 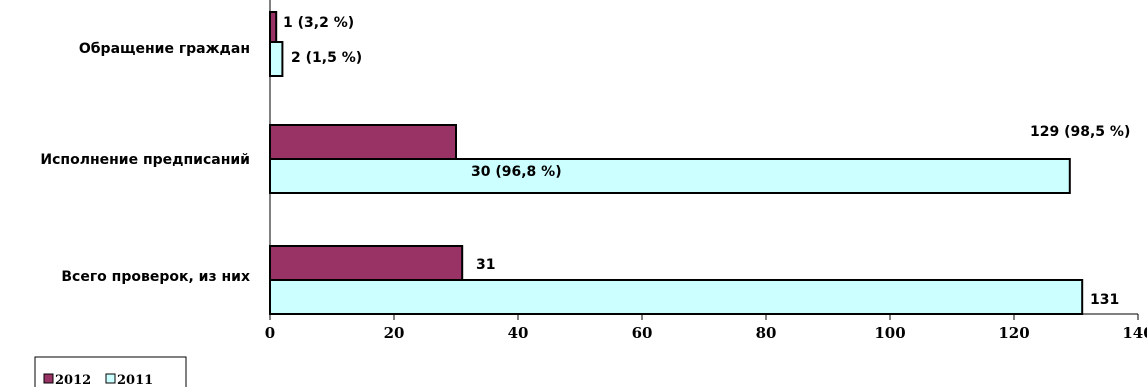 I want to click on x-tick-label-20: 20, so click(x=394, y=333).